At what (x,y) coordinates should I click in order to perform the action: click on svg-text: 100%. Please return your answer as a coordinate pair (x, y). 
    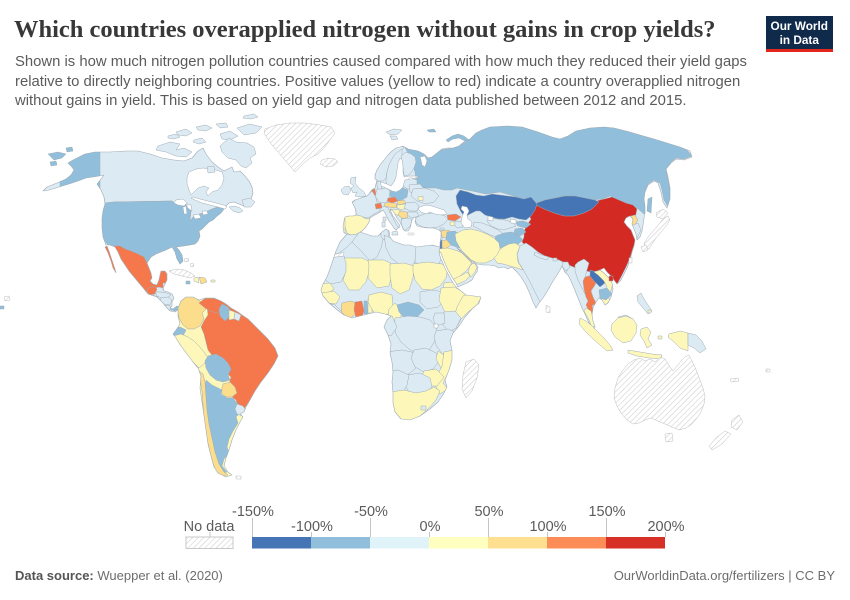
    Looking at the image, I should click on (547, 527).